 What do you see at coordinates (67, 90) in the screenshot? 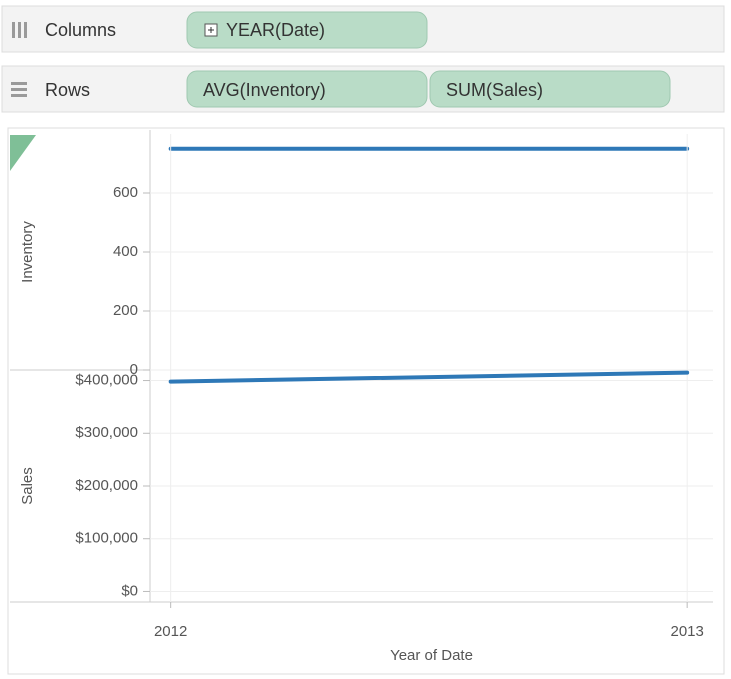
I see `shelf-label: Rows` at bounding box center [67, 90].